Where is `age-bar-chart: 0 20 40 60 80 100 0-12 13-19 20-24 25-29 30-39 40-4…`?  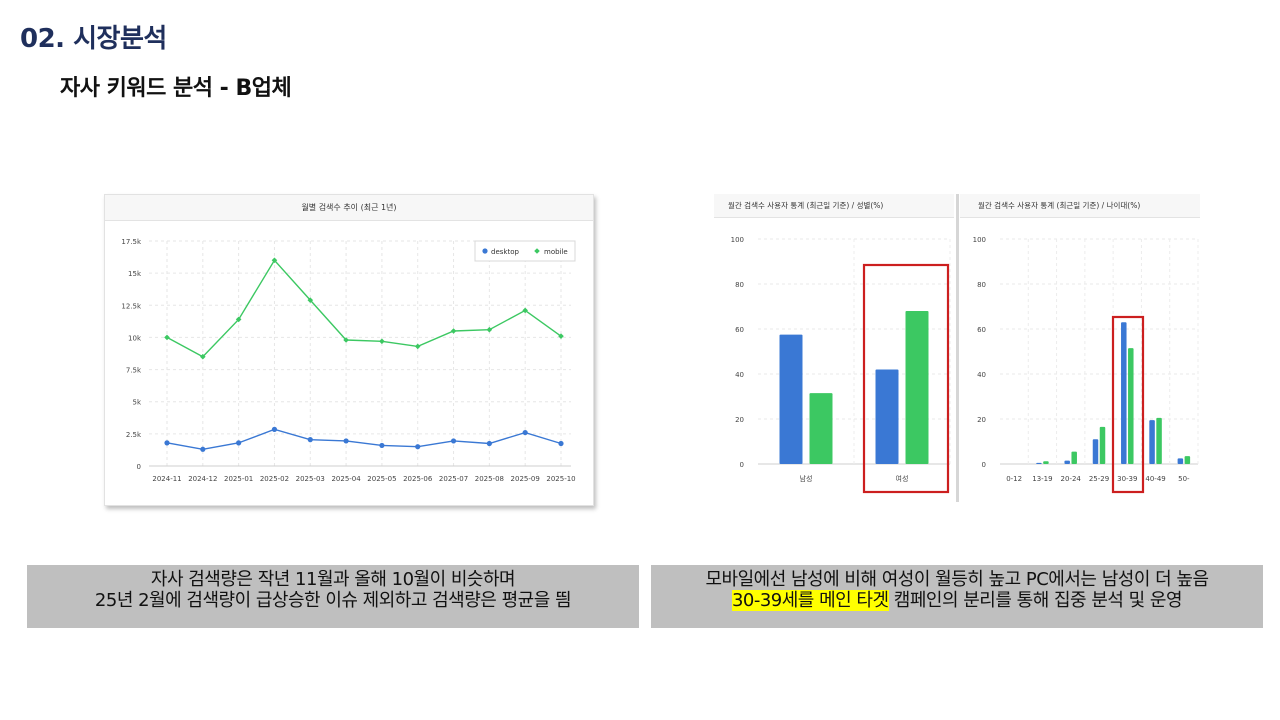 age-bar-chart: 0 20 40 60 80 100 0-12 13-19 20-24 25-29 30-39 40-4… is located at coordinates (1086, 365).